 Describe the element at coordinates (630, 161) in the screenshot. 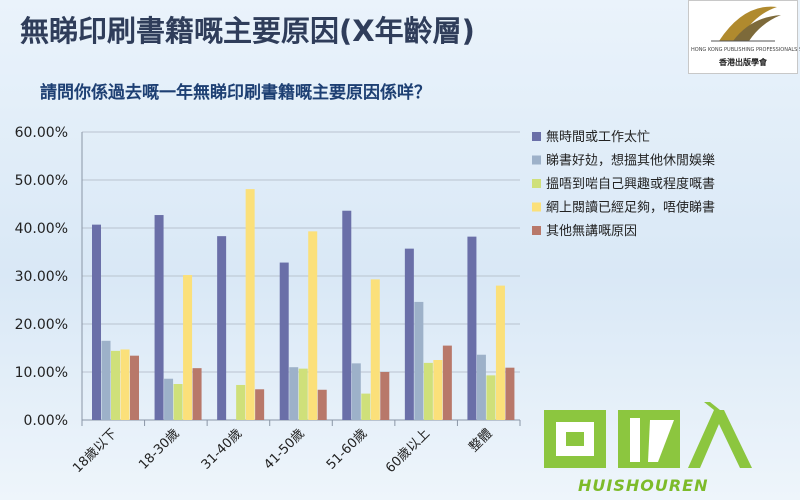

I see `legend-label: 睇書好攰，想搵其他休閒娛樂` at that location.